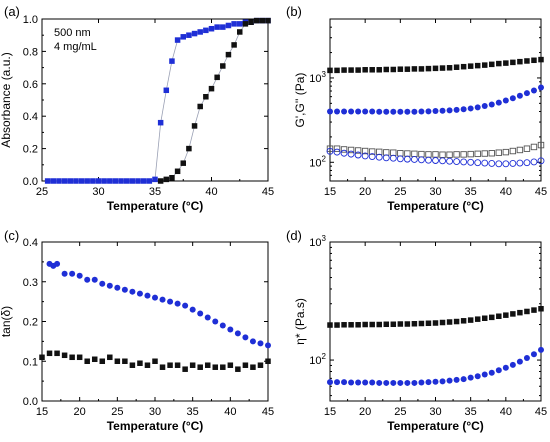  Describe the element at coordinates (30, 182) in the screenshot. I see `y-tick-label: 0.0` at that location.